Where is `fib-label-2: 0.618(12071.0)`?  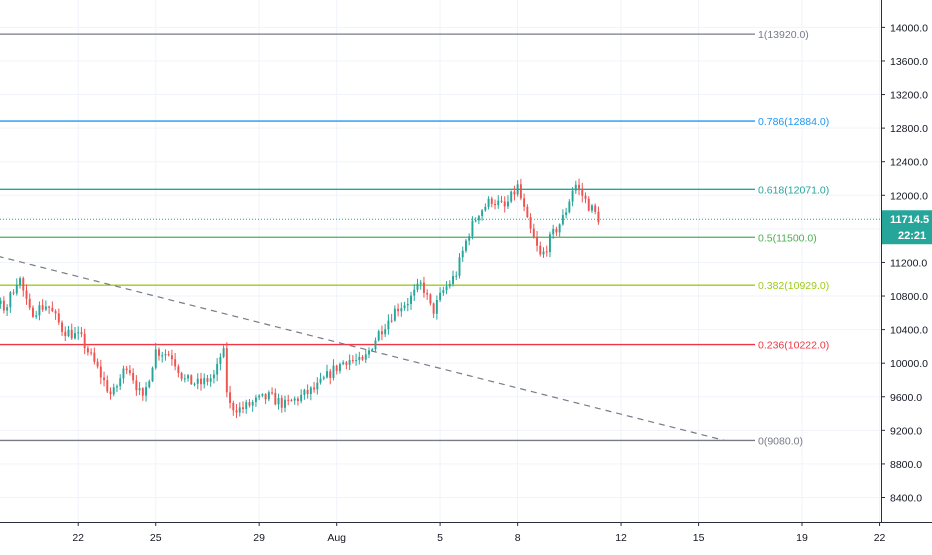 fib-label-2: 0.618(12071.0) is located at coordinates (793, 190).